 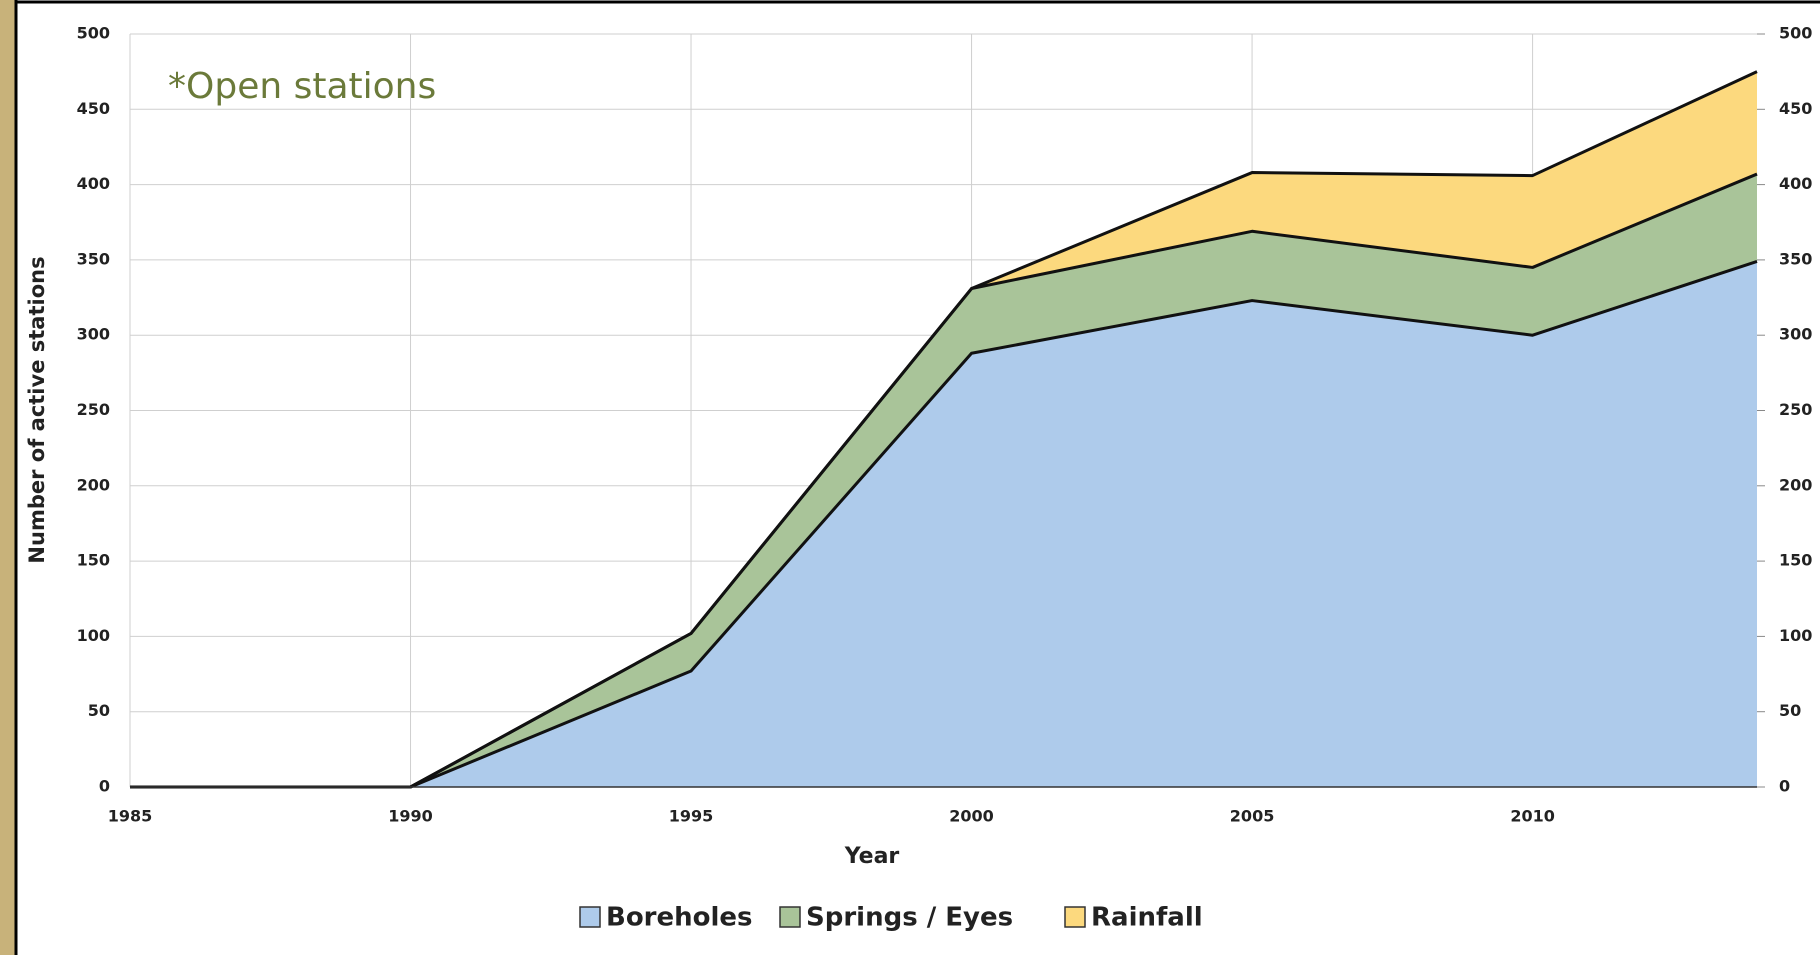 What do you see at coordinates (104, 786) in the screenshot?
I see `y-tick-label: 0` at bounding box center [104, 786].